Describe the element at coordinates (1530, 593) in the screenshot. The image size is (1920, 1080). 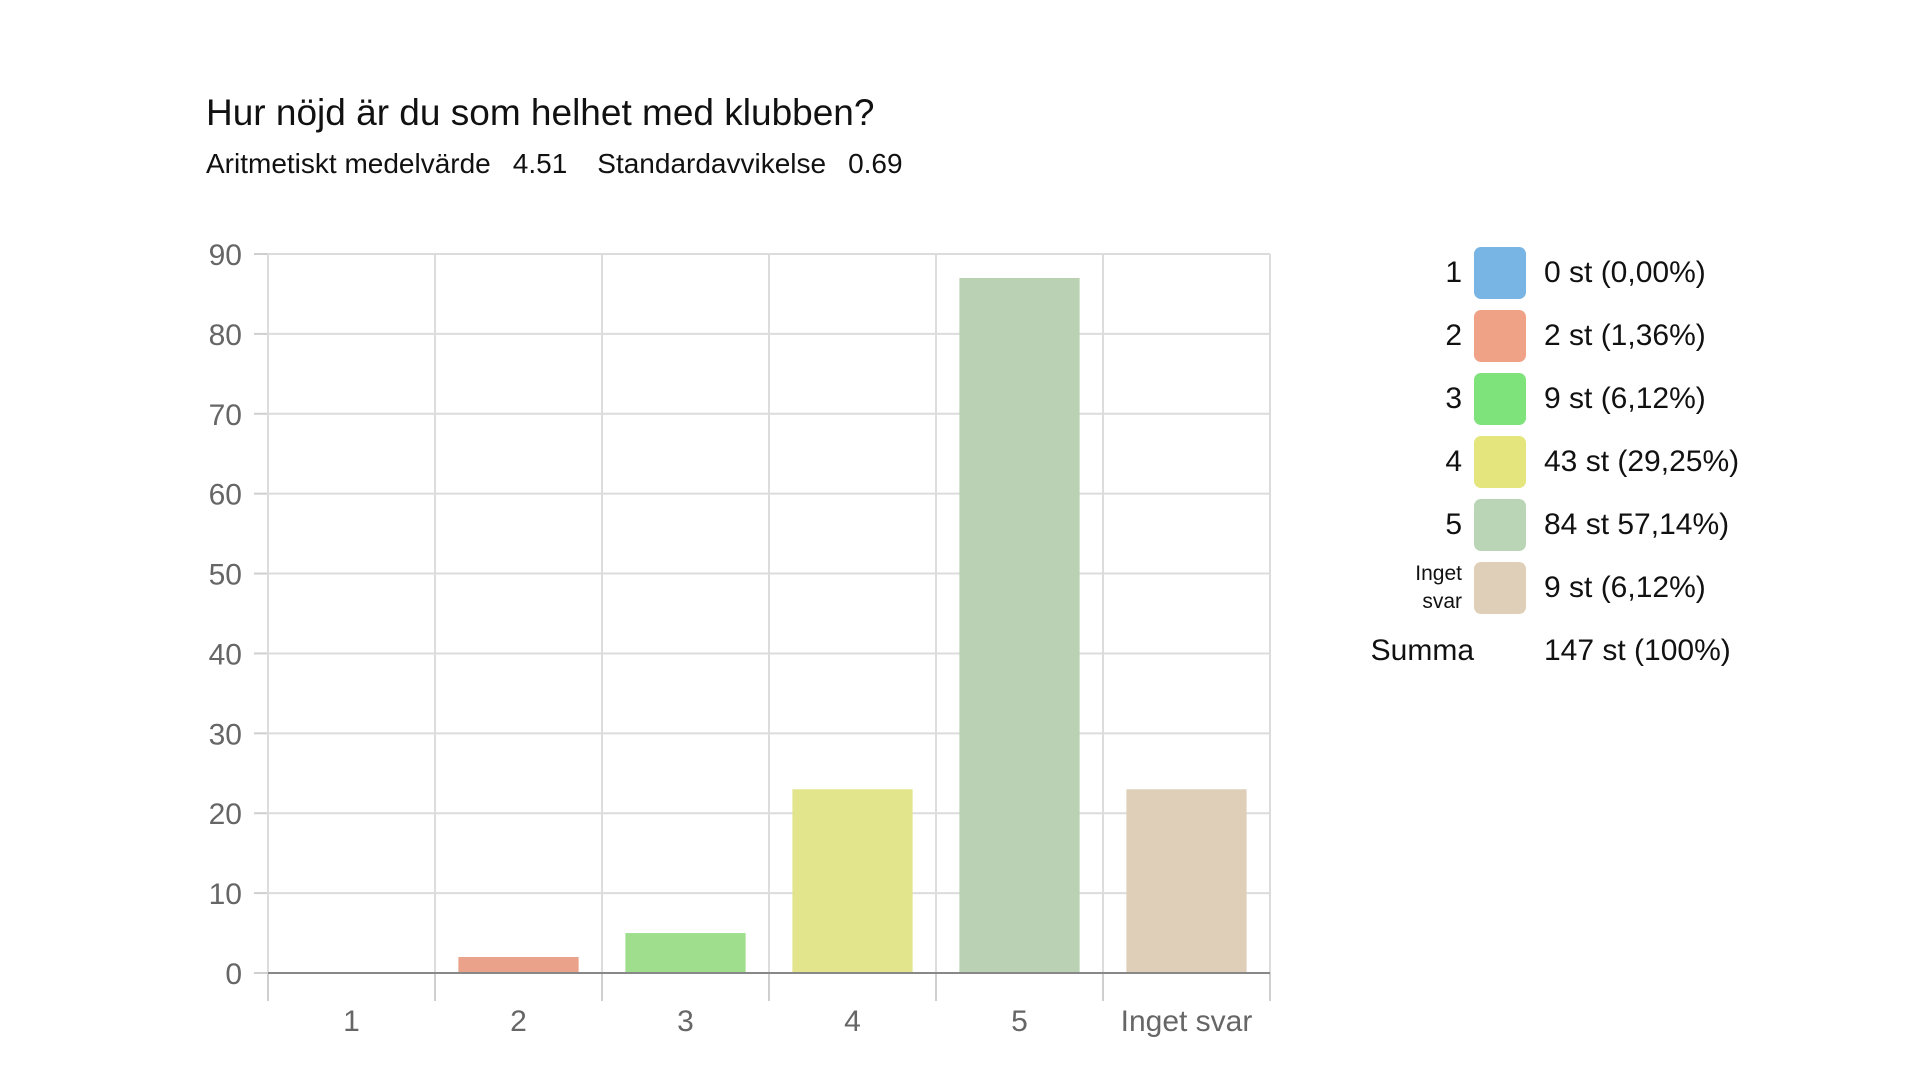
I see `legend-item: Inget svar 9 st (6,12%)` at that location.